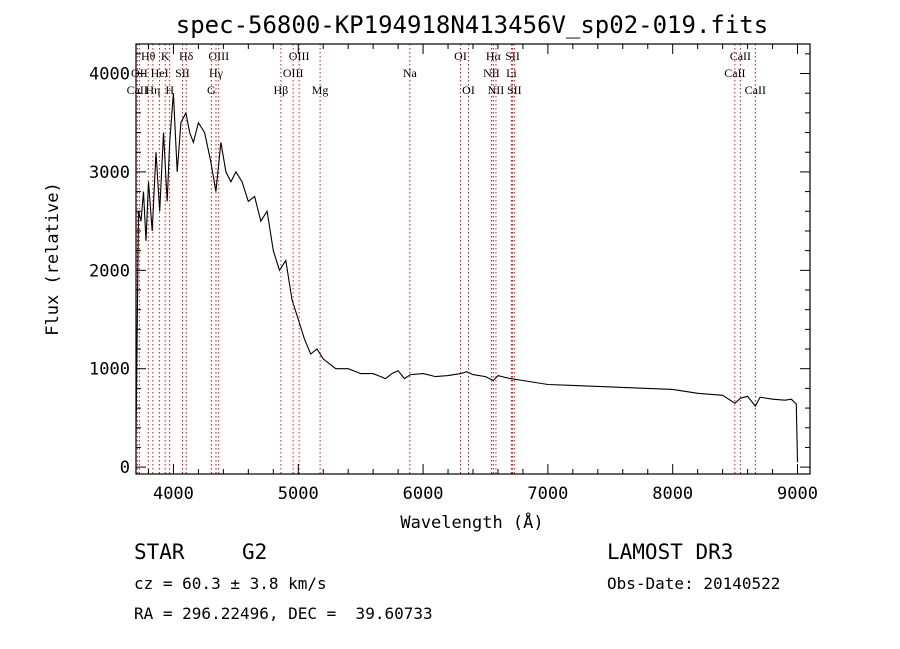 The width and height of the screenshot is (900, 649). Describe the element at coordinates (672, 494) in the screenshot. I see `x-tick-label: 8000` at that location.